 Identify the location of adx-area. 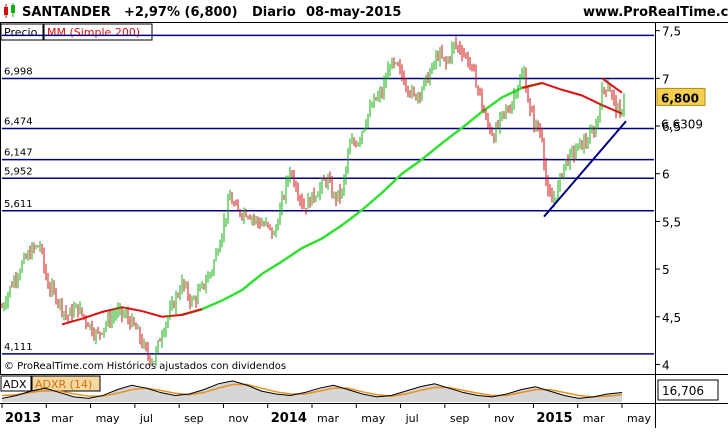
(312, 391).